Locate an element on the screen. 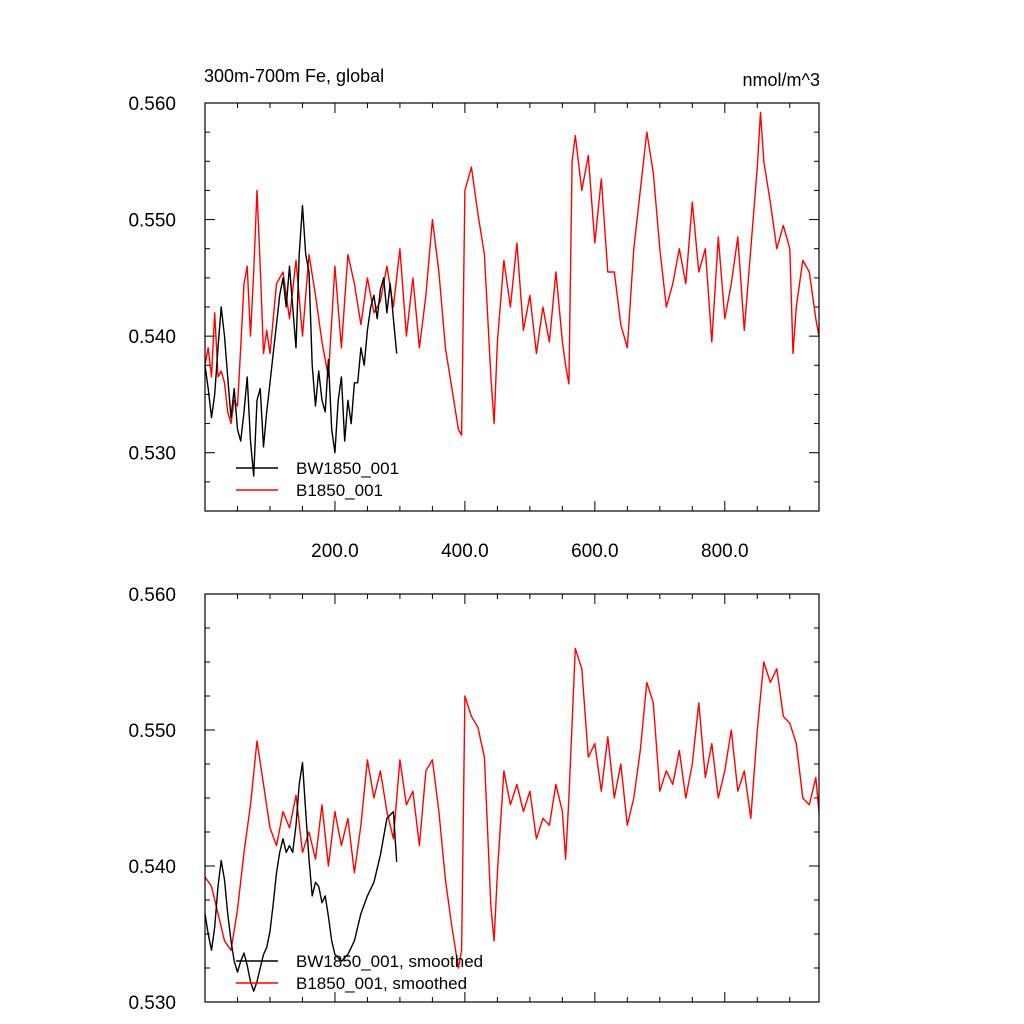 Image resolution: width=1024 pixels, height=1024 pixels. series-line-bw1850-001-smoothed is located at coordinates (301, 876).